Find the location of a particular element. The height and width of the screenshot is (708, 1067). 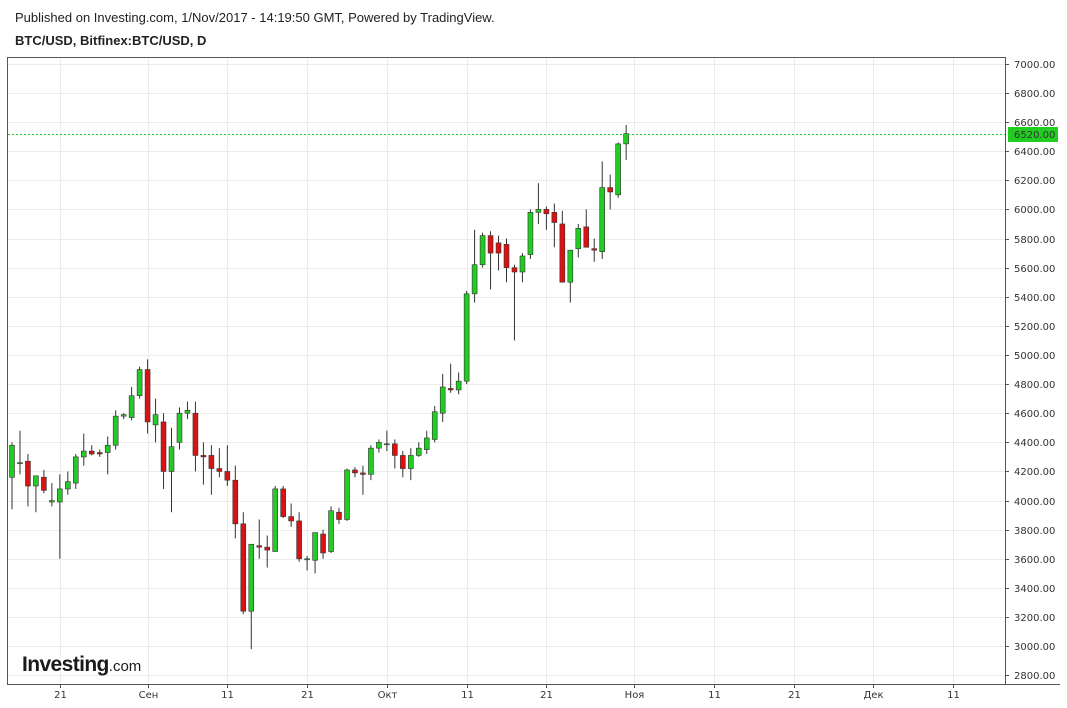

y-tick-label: 5000.00 is located at coordinates (1034, 356).